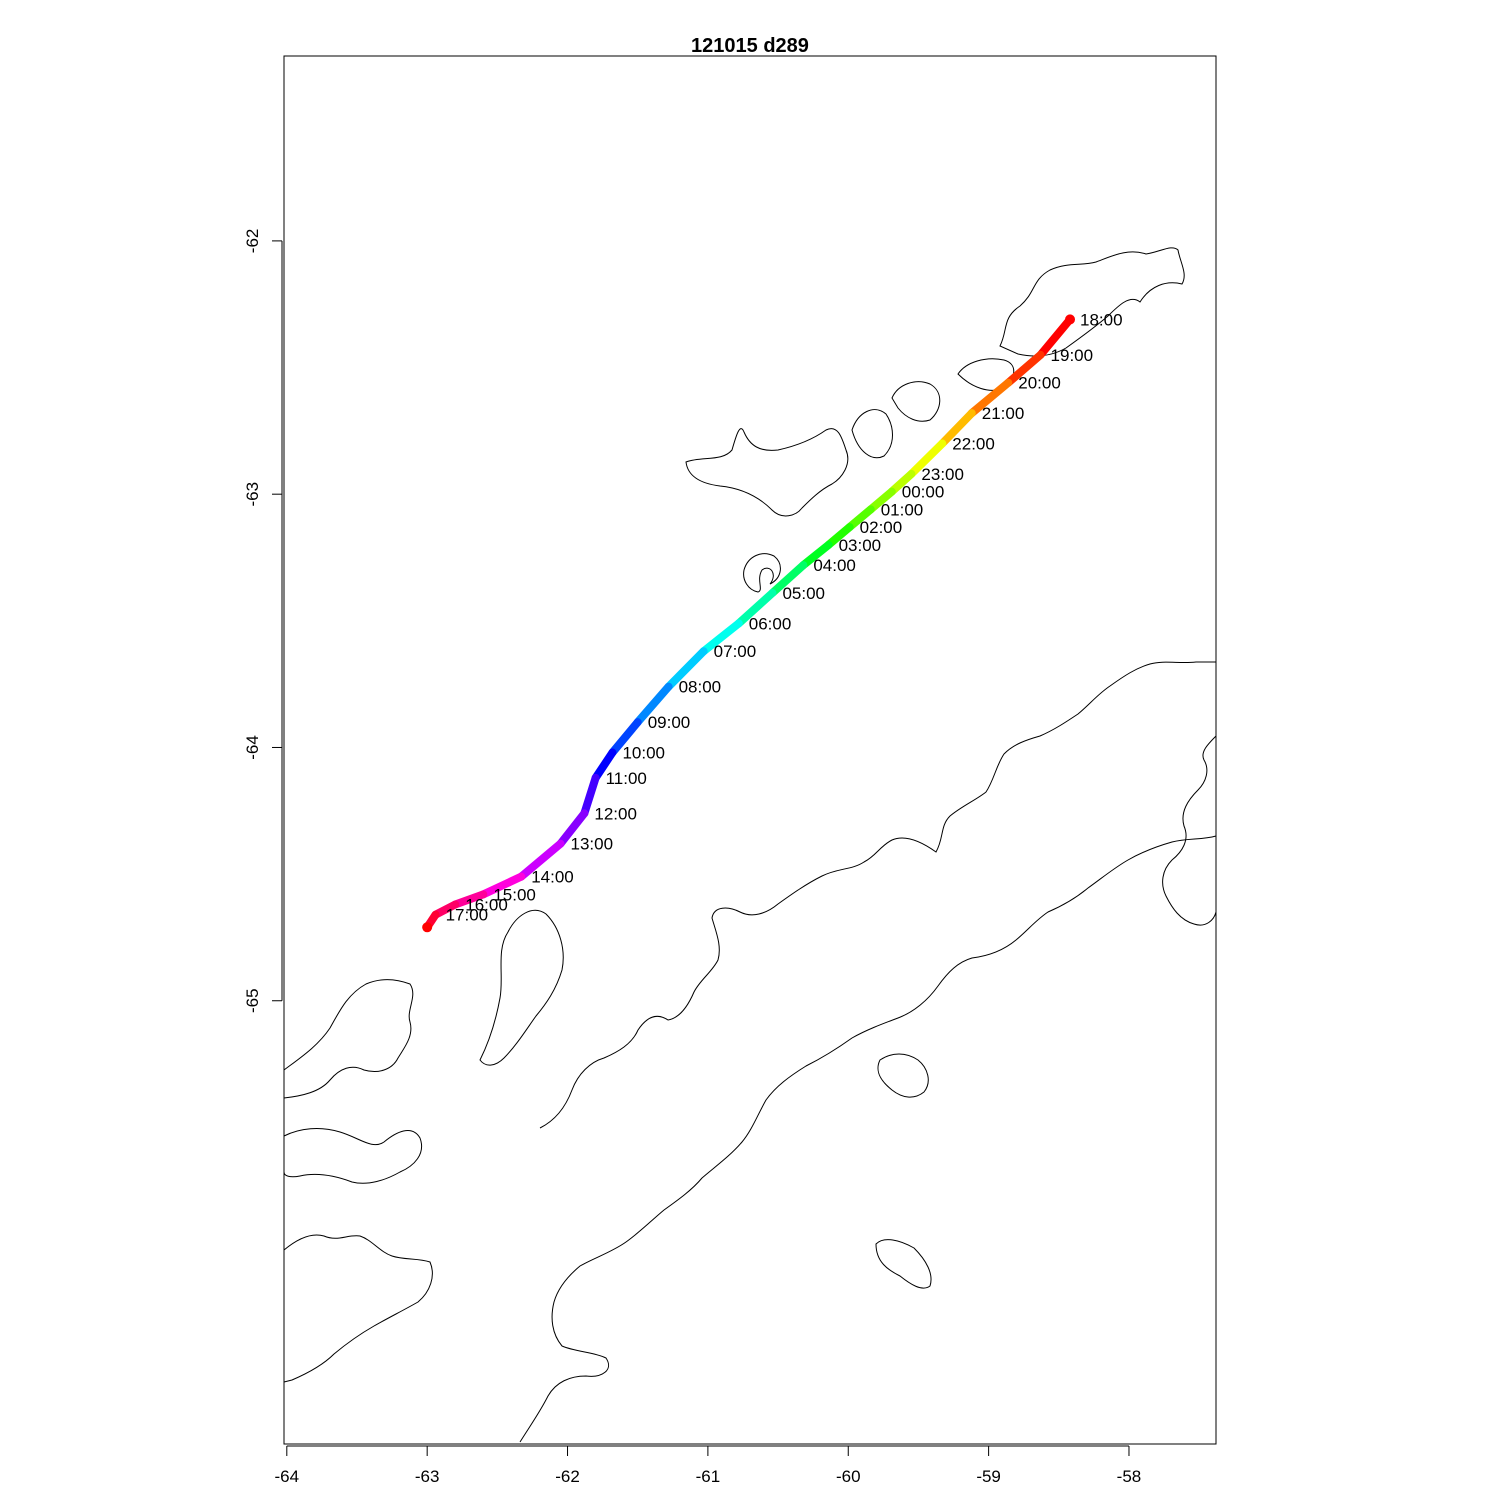  What do you see at coordinates (1189, 830) in the screenshot?
I see `coast-fragment-east` at bounding box center [1189, 830].